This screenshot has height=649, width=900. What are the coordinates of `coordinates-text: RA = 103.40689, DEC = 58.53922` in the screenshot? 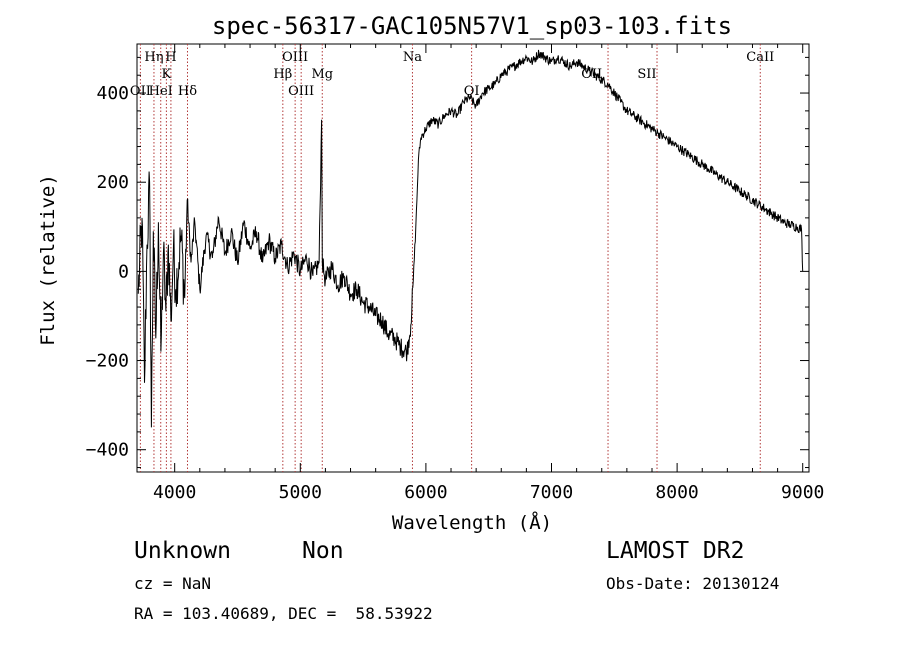 It's located at (283, 613).